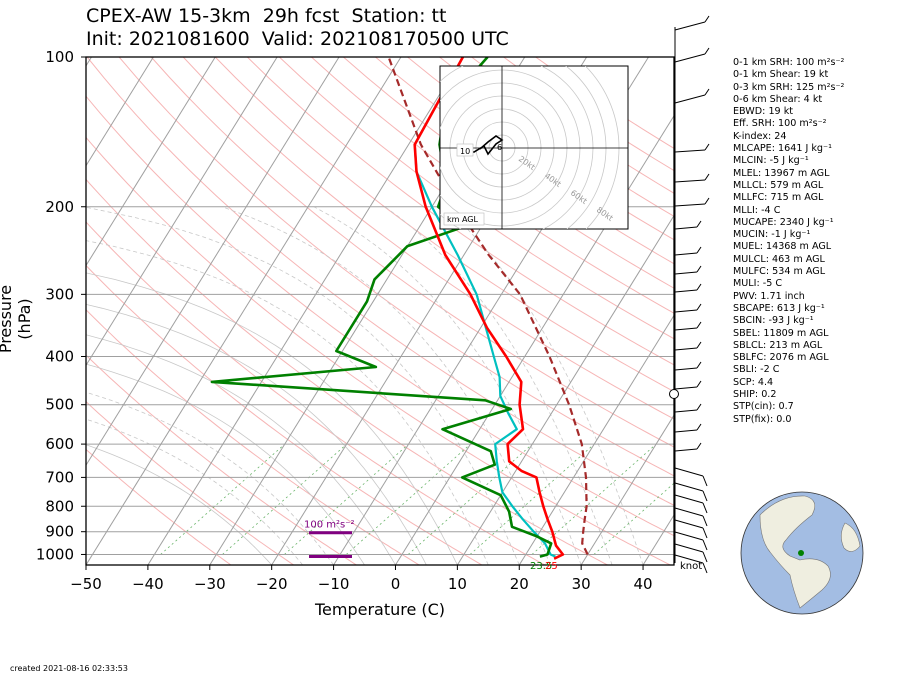 The image size is (906, 675). What do you see at coordinates (519, 584) in the screenshot?
I see `x-tick-label: 20` at bounding box center [519, 584].